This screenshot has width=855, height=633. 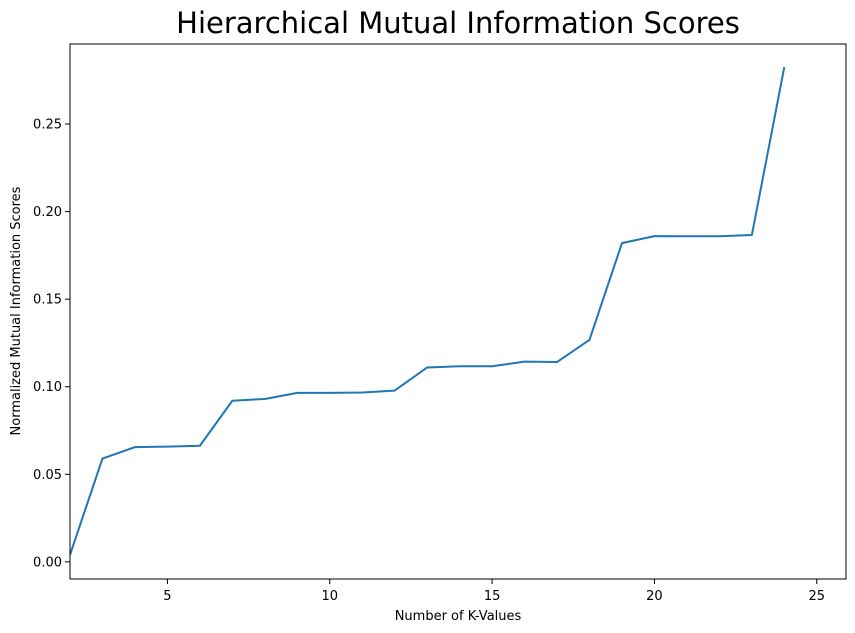 What do you see at coordinates (47, 125) in the screenshot?
I see `y-tick-label: 0.25` at bounding box center [47, 125].